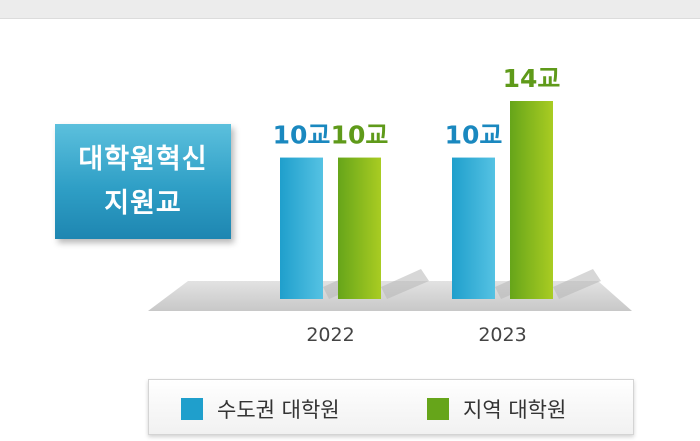 Image resolution: width=700 pixels, height=441 pixels. I want to click on data-label-2023-capital: 10교, so click(474, 135).